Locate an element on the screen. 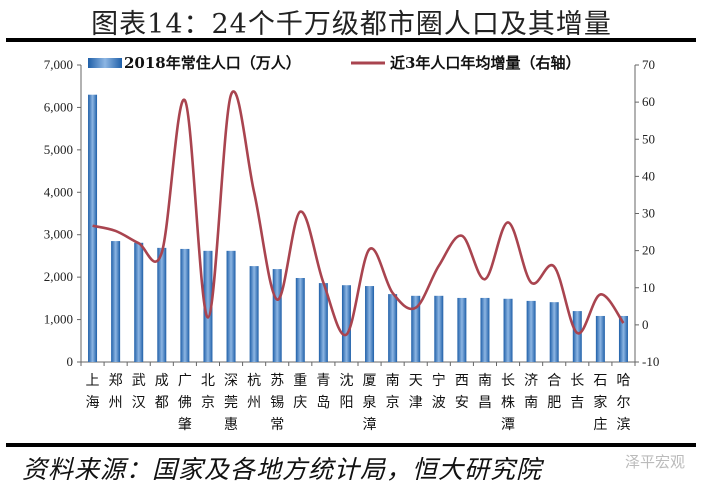 The height and width of the screenshot is (487, 703). category-label: 庄 is located at coordinates (600, 424).